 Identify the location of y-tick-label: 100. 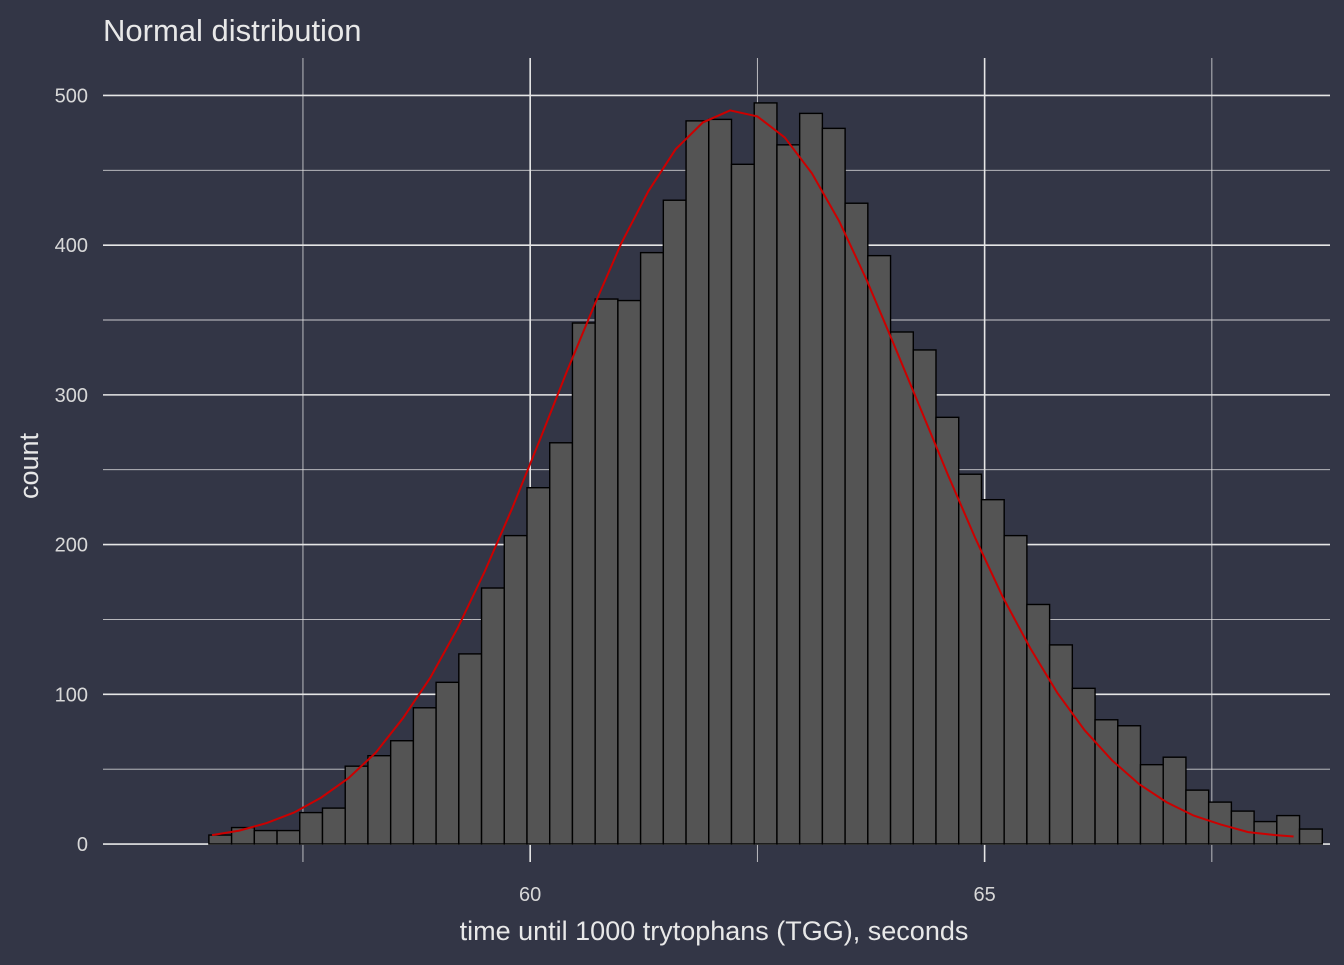
(71, 695).